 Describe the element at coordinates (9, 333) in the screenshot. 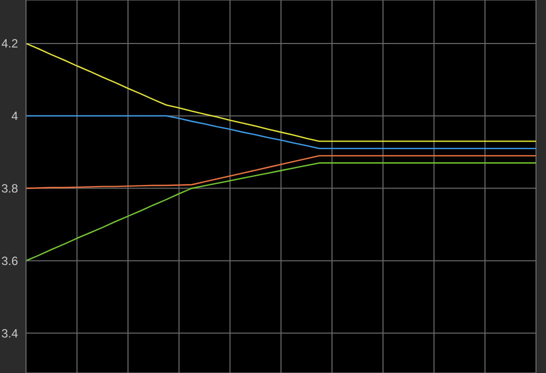

I see `y-tick-label: 3.4` at that location.